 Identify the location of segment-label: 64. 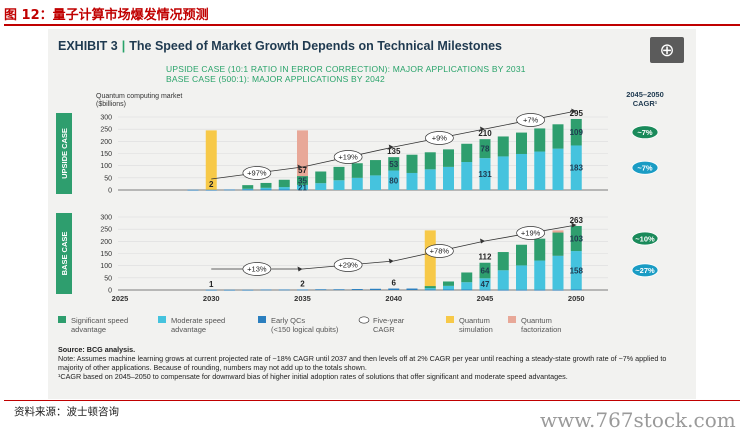
(485, 271).